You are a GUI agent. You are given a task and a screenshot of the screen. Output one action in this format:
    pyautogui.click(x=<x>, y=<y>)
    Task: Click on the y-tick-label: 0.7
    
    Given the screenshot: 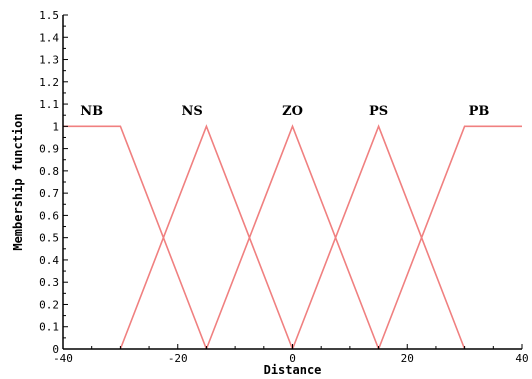 What is the action you would take?
    pyautogui.click(x=49, y=193)
    